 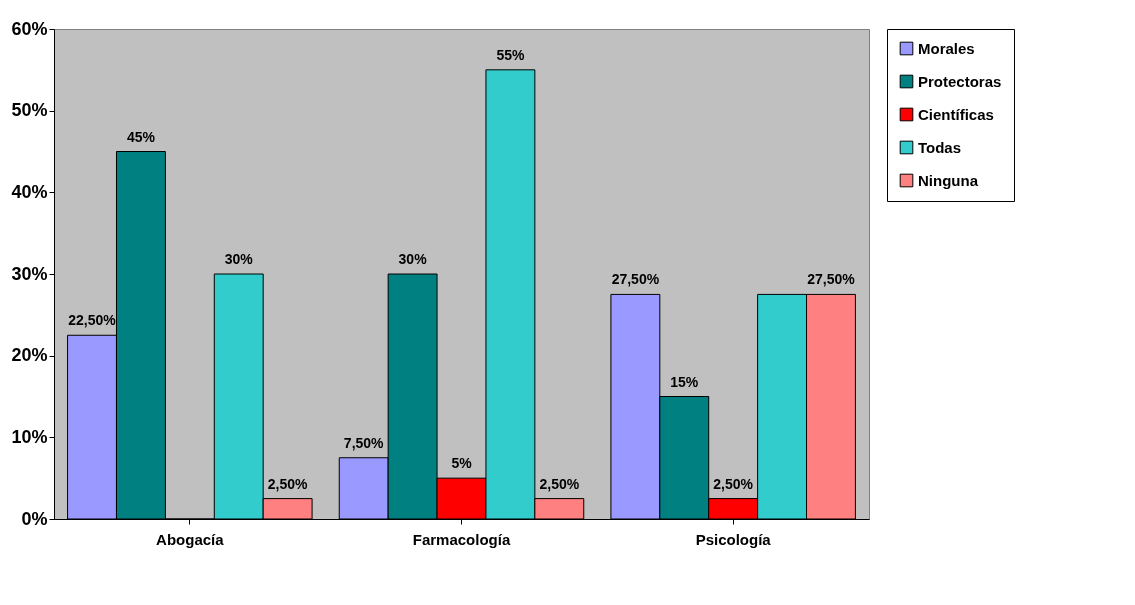 What do you see at coordinates (29, 28) in the screenshot?
I see `y-tick-label: 60%` at bounding box center [29, 28].